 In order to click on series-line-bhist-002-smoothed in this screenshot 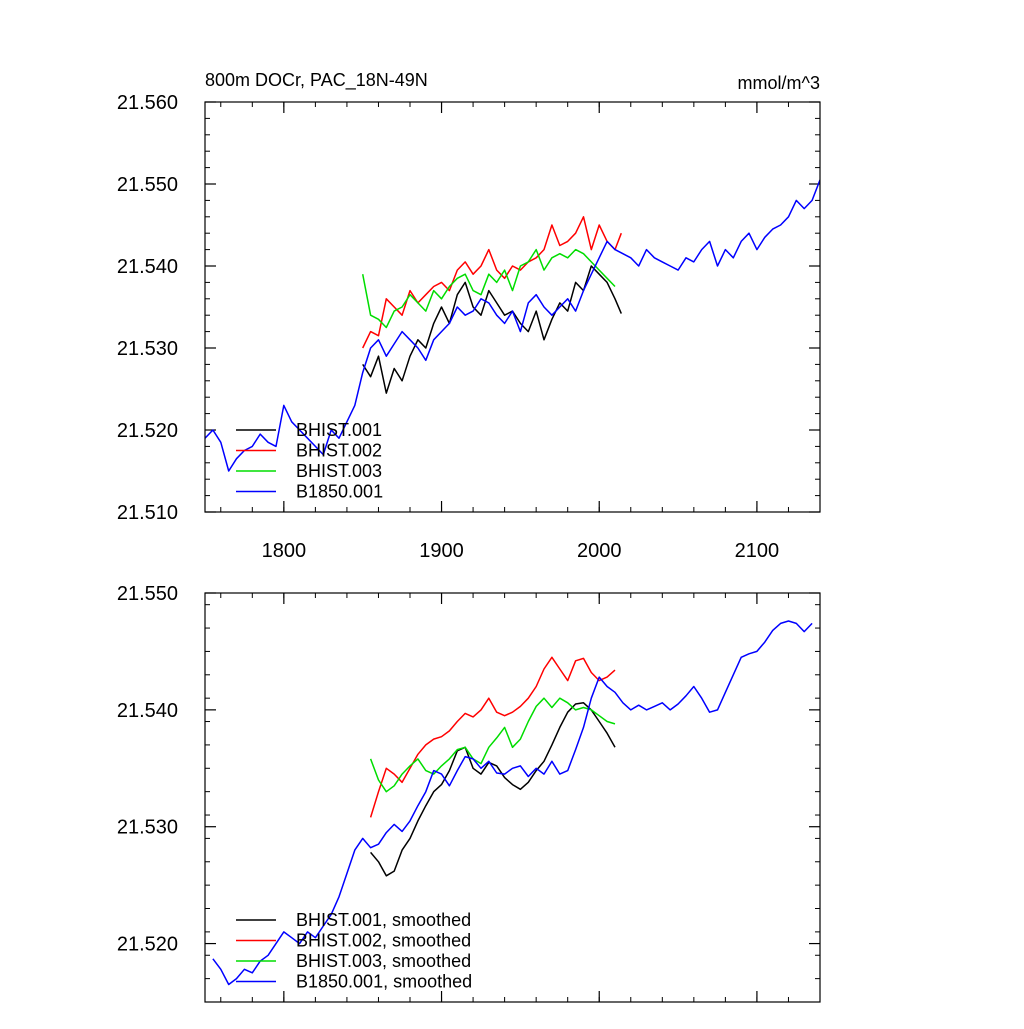, I will do `click(492, 737)`.